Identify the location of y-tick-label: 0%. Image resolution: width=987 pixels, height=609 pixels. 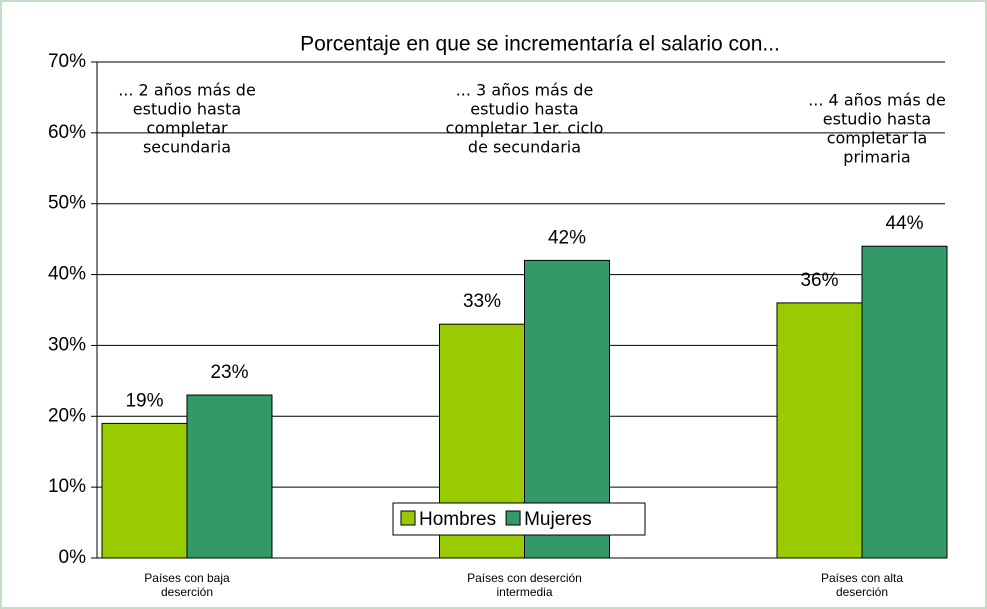
(73, 557).